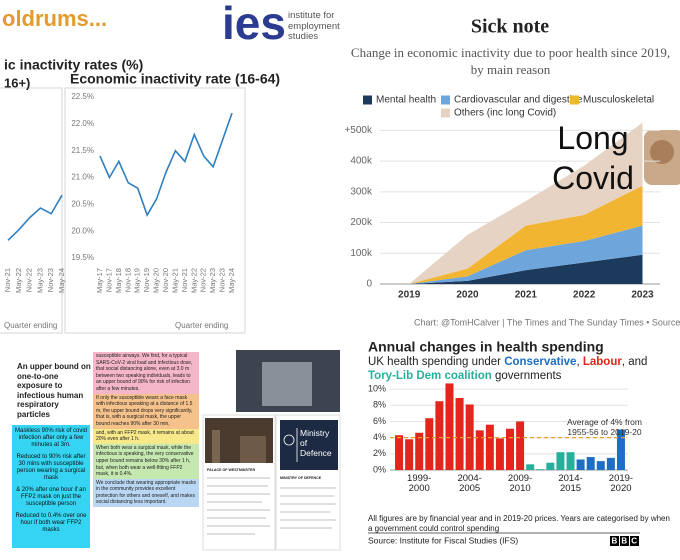 This screenshot has height=560, width=680. Describe the element at coordinates (578, 362) in the screenshot. I see `subtitle-text: ,` at that location.